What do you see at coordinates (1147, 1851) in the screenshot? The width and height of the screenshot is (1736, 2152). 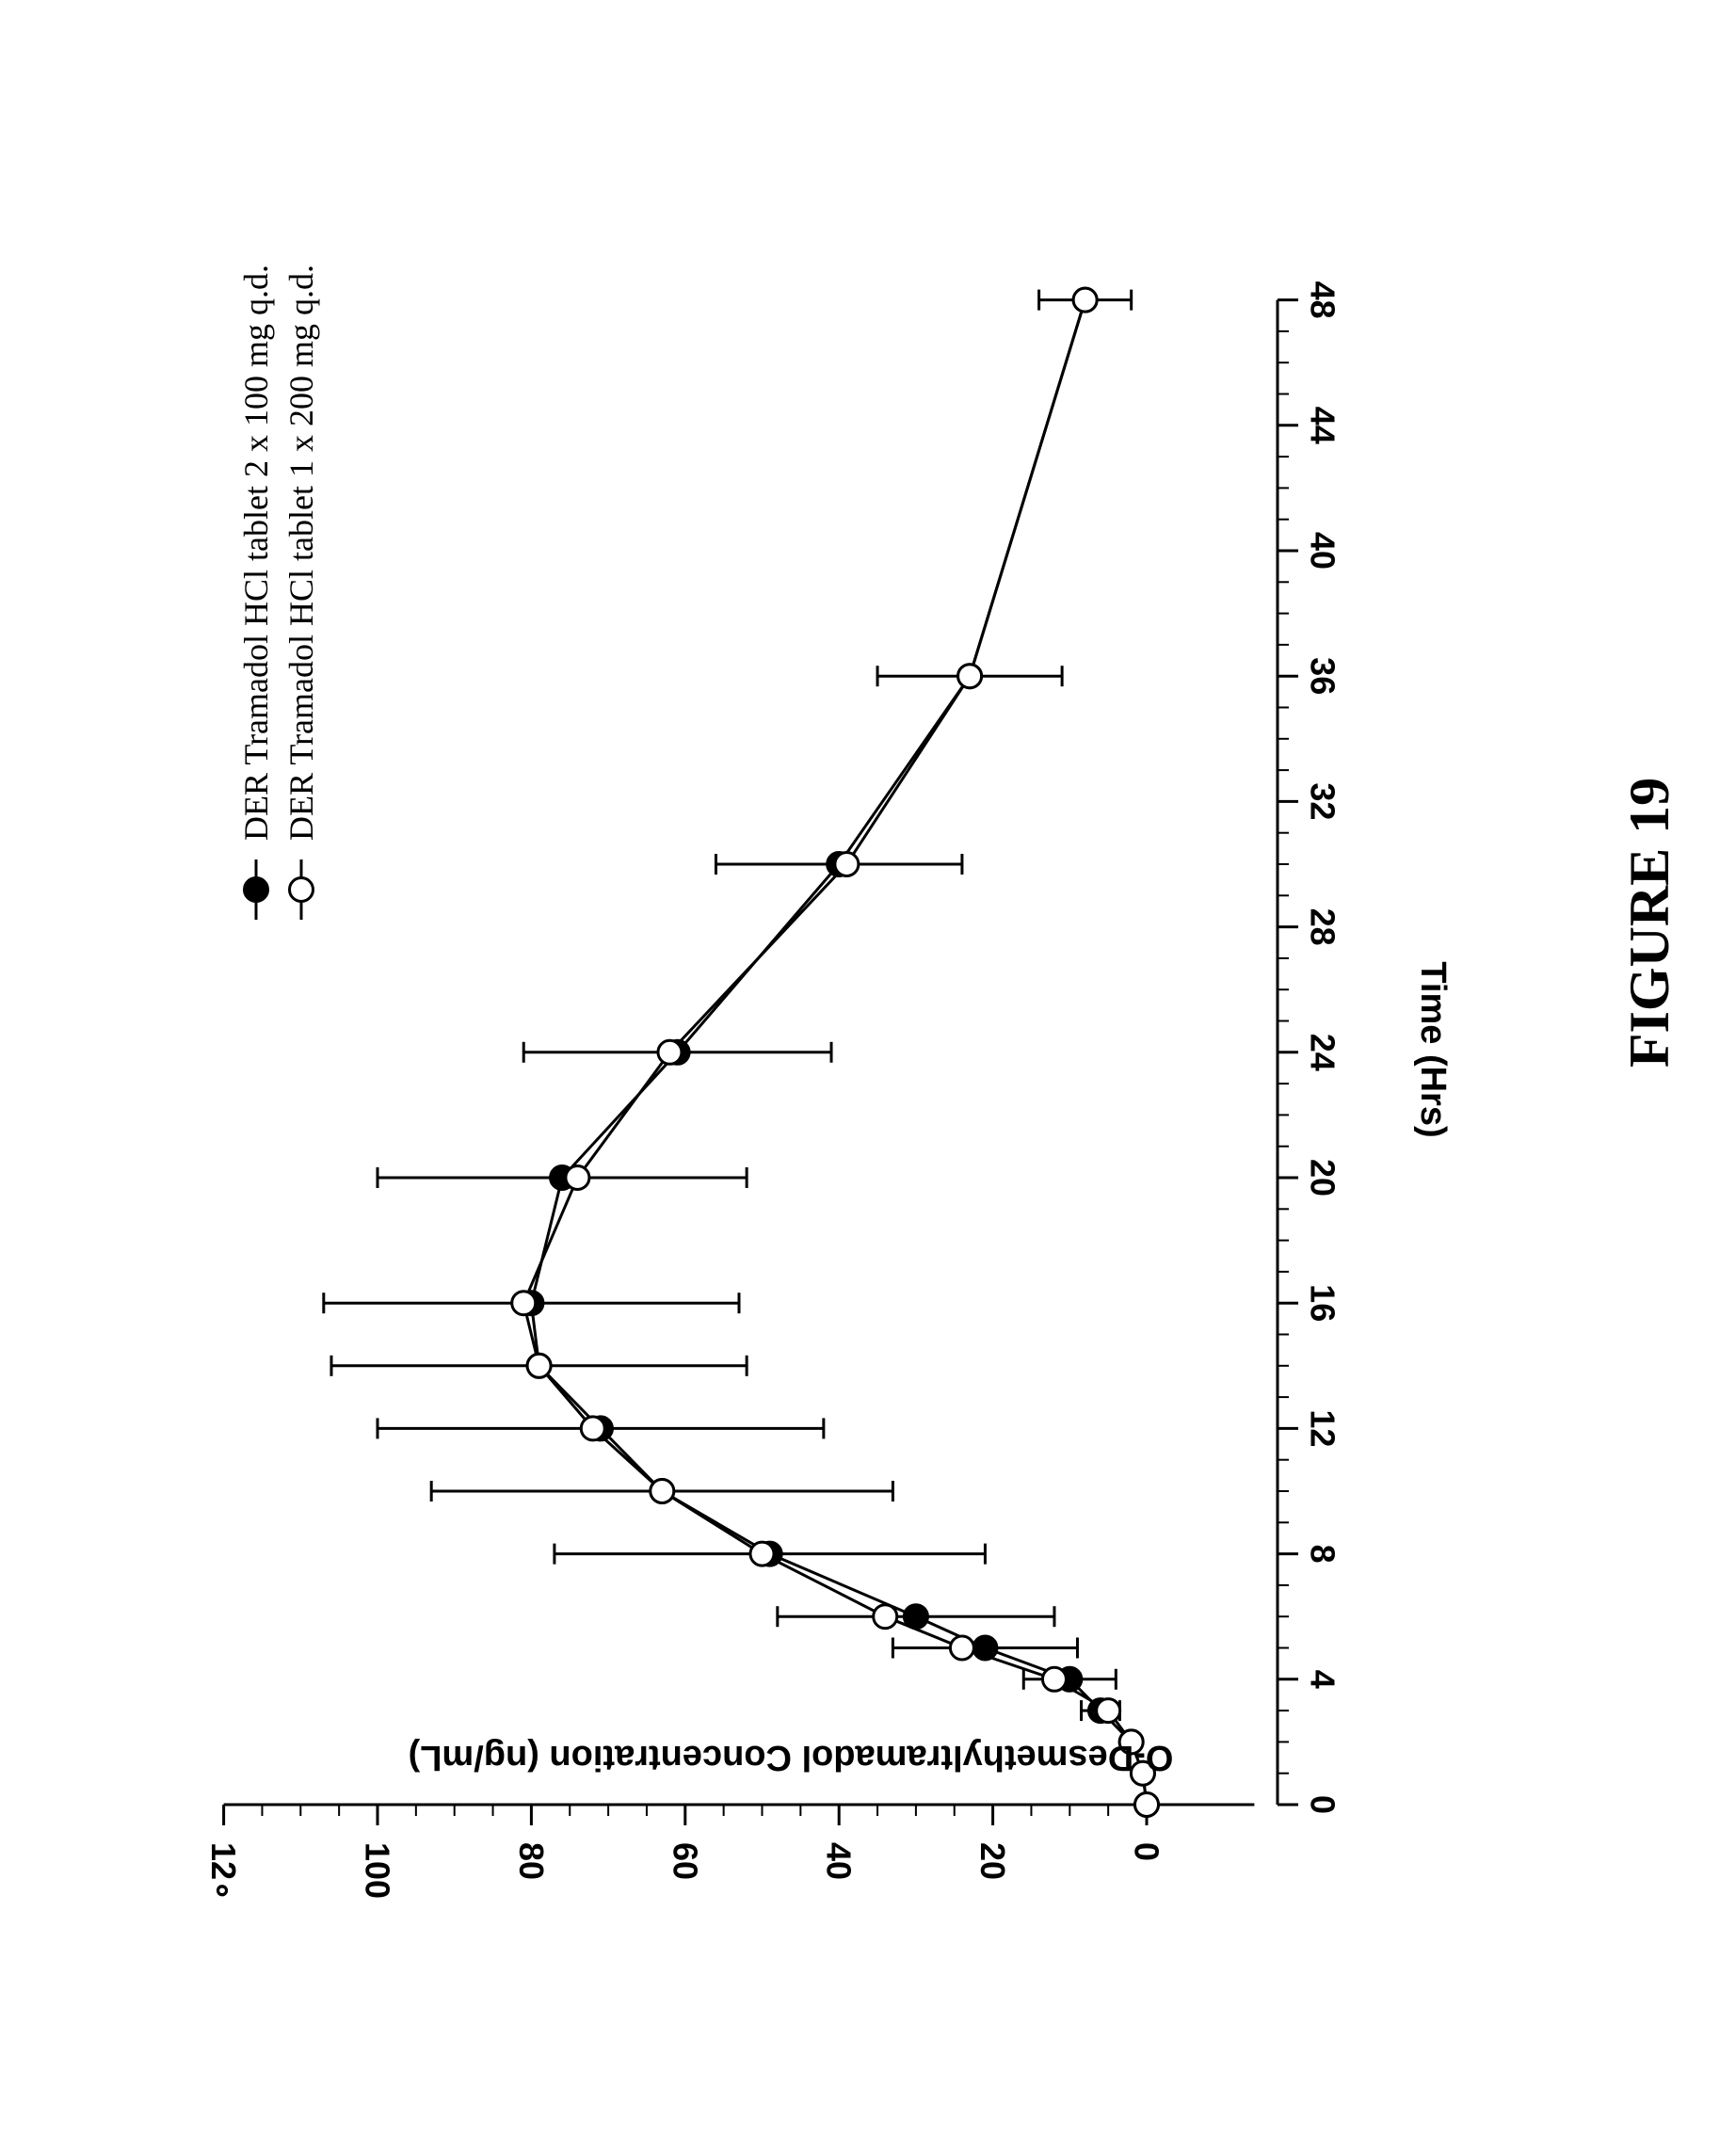 I see `y-tick-label: 0` at bounding box center [1147, 1851].